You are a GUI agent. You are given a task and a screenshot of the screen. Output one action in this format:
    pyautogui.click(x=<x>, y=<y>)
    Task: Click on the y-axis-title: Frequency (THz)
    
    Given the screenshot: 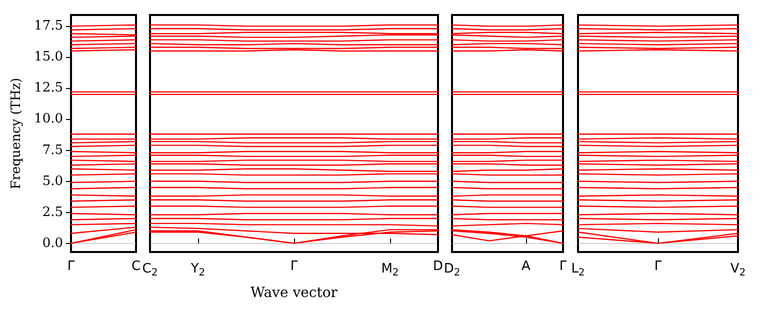 What is the action you would take?
    pyautogui.click(x=16, y=134)
    